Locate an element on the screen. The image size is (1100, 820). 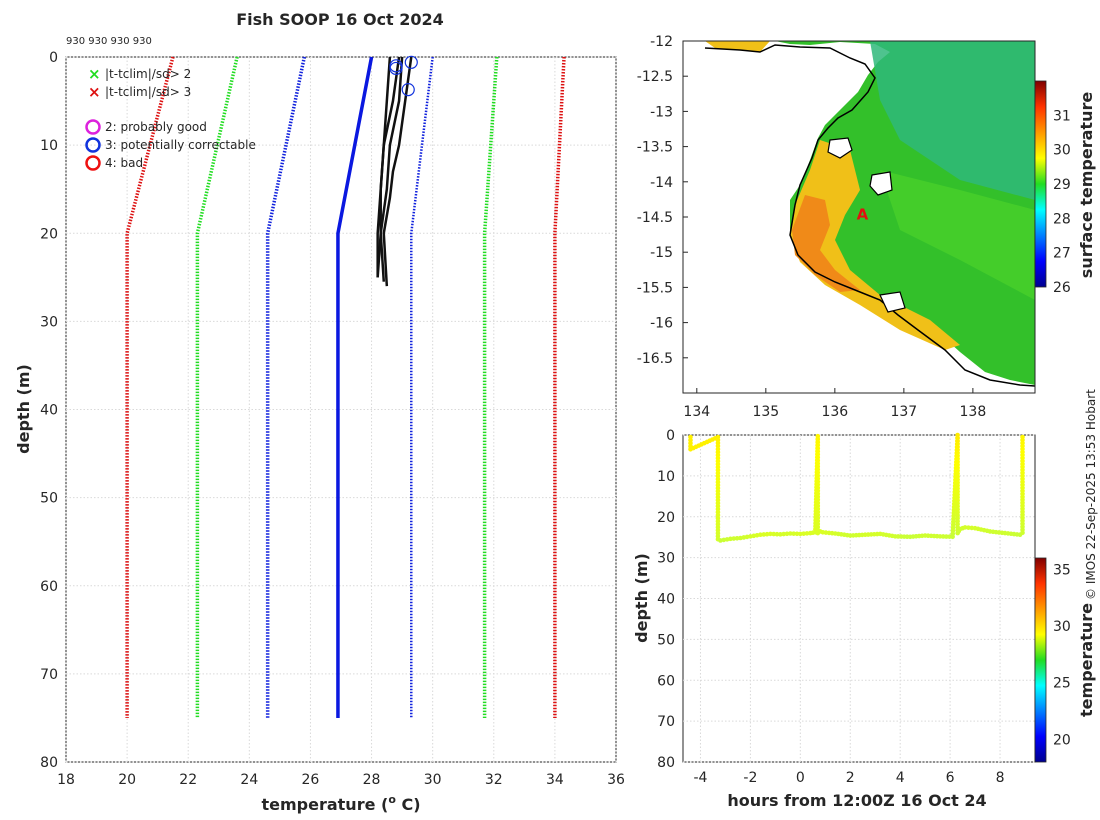
legend-label: 3: potentially correctable is located at coordinates (180, 145).